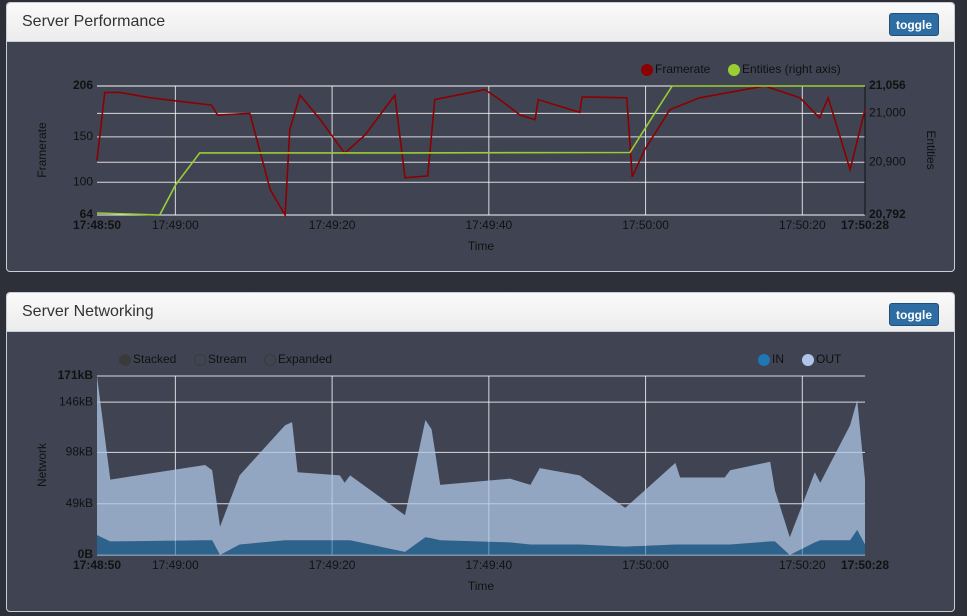  I want to click on panel-header: Server Networking toggle, so click(480, 312).